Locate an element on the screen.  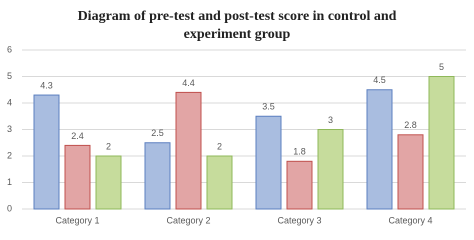
y-tick-label: 3 is located at coordinates (9, 129).